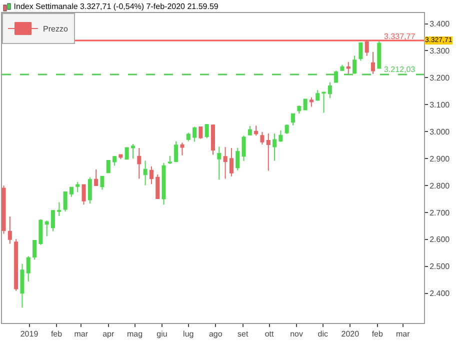  What do you see at coordinates (162, 334) in the screenshot?
I see `x-tick-label: giu` at bounding box center [162, 334].